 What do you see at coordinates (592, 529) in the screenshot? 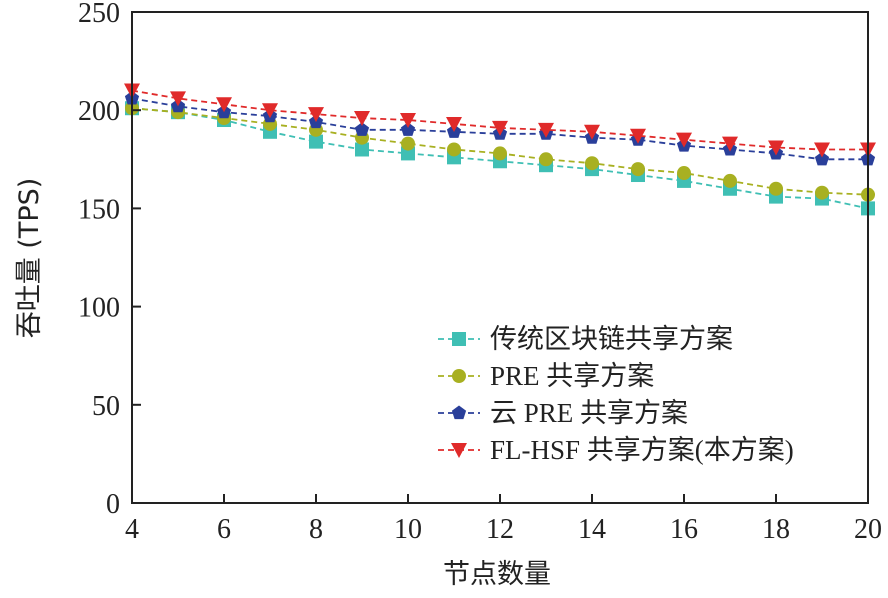
I see `x-tick-label: 14` at bounding box center [592, 529].